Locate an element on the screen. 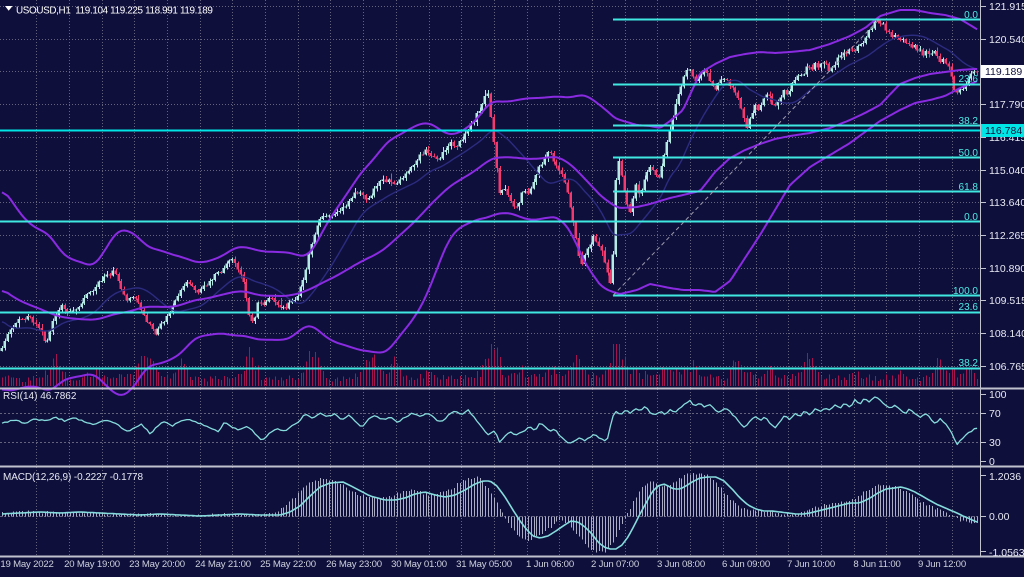 Image resolution: width=1024 pixels, height=577 pixels. svg-text: 1 Jun 06:00 is located at coordinates (550, 564).